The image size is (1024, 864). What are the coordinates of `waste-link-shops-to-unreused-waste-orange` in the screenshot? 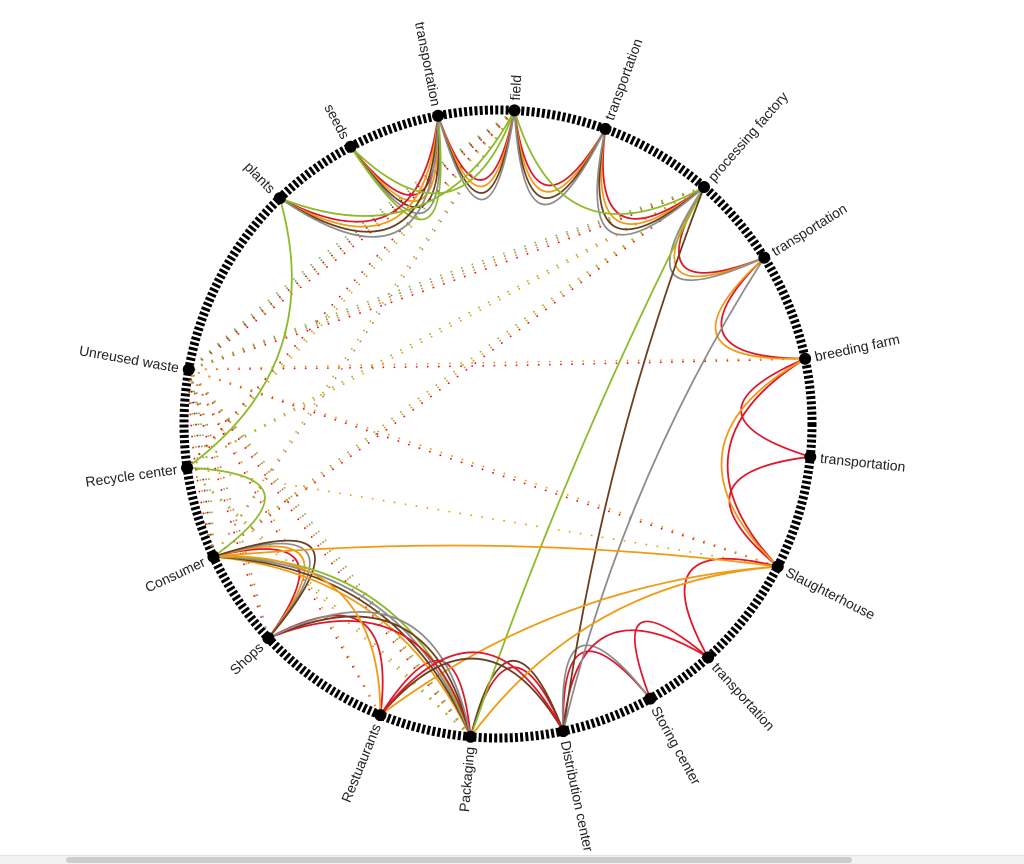 It's located at (228, 504).